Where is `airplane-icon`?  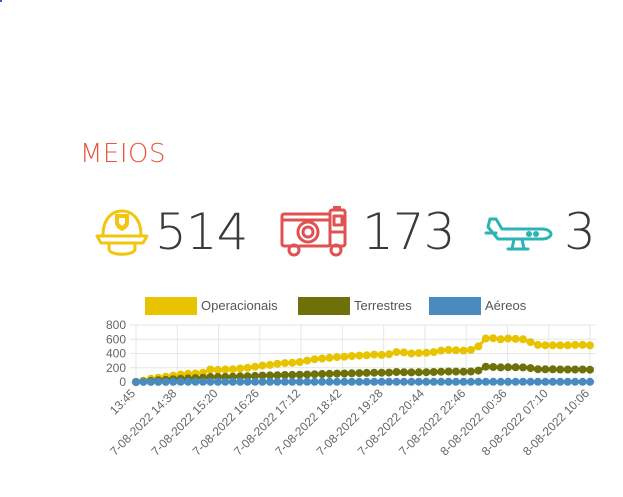 airplane-icon is located at coordinates (518, 234).